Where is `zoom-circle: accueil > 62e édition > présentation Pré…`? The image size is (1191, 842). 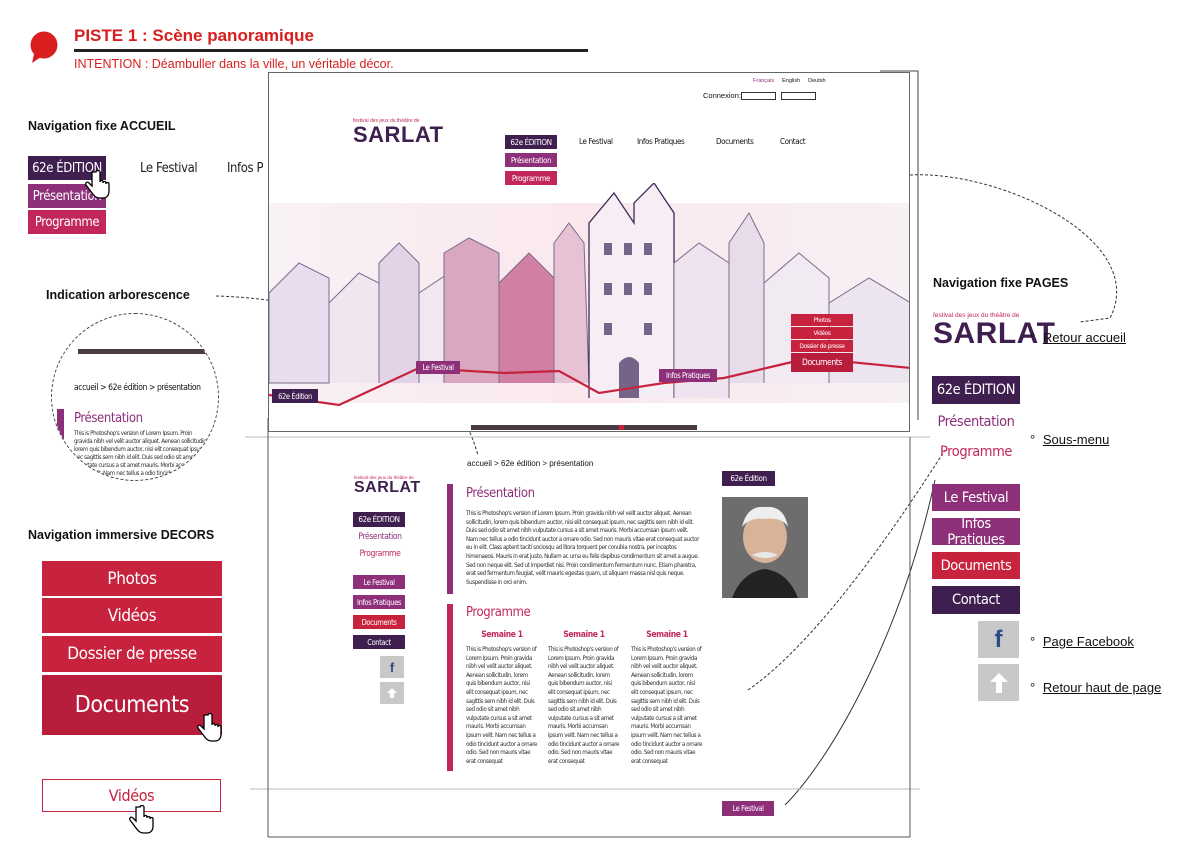 zoom-circle: accueil > 62e édition > présentation Pré… is located at coordinates (135, 397).